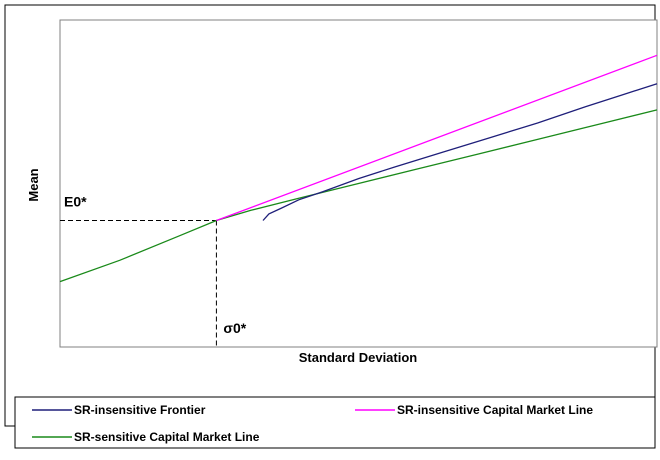 The height and width of the screenshot is (460, 660). What do you see at coordinates (495, 410) in the screenshot?
I see `legend-item-sr-insensitive-cml-label: SR-insensitive Capital Market Line` at bounding box center [495, 410].